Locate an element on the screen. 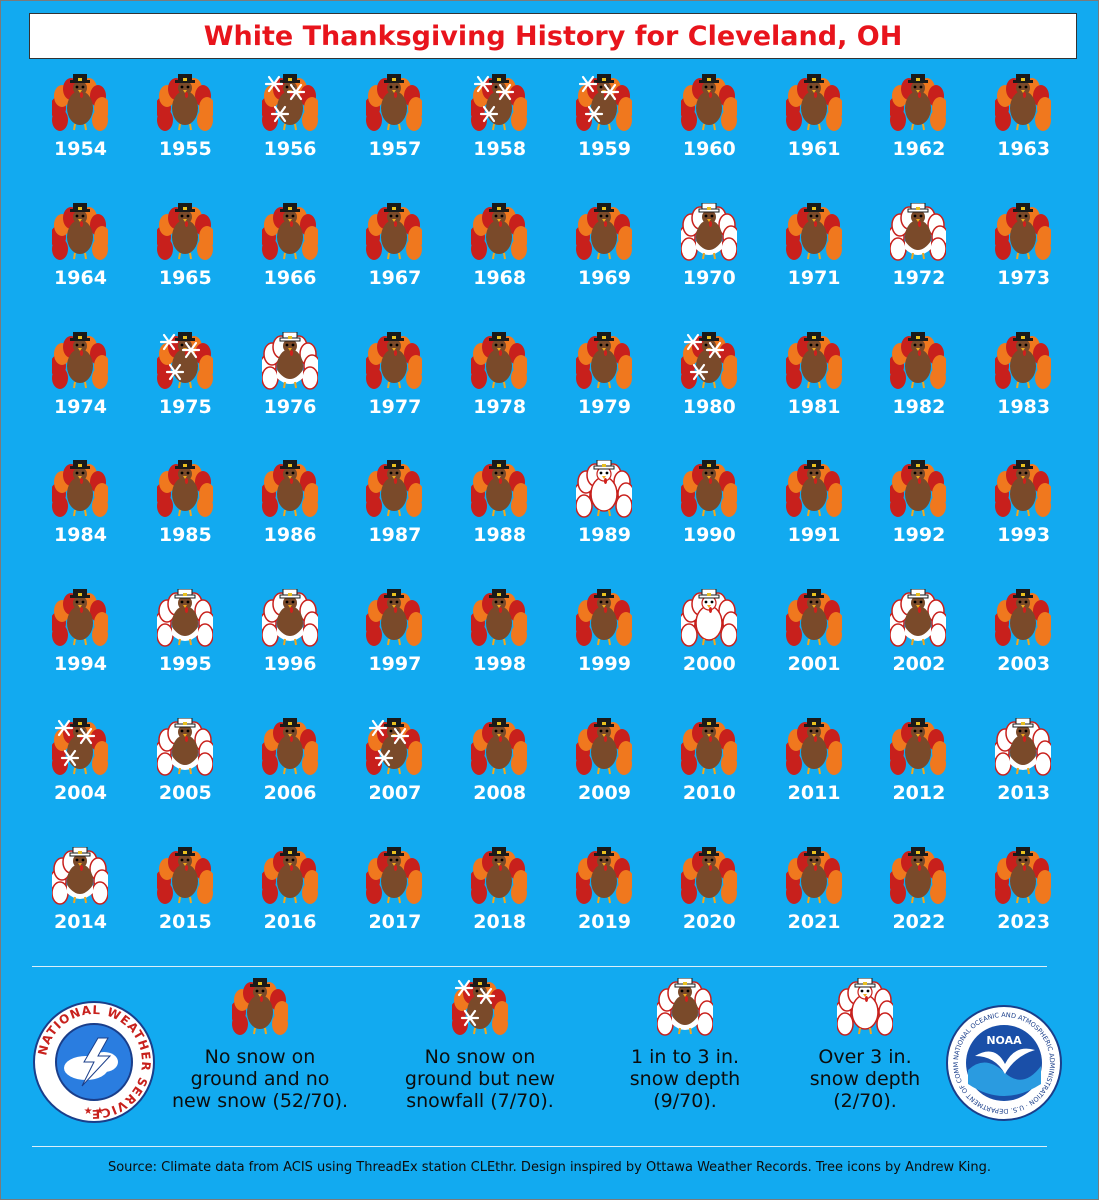 This screenshot has width=1099, height=1200. year-cell: 1962 is located at coordinates (918, 136).